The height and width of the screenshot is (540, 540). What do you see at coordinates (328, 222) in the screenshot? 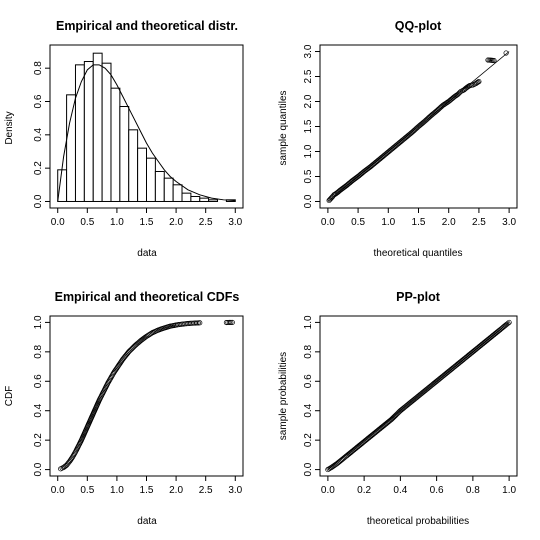
I see `qq-x-tick-label: 0.0` at bounding box center [328, 222].